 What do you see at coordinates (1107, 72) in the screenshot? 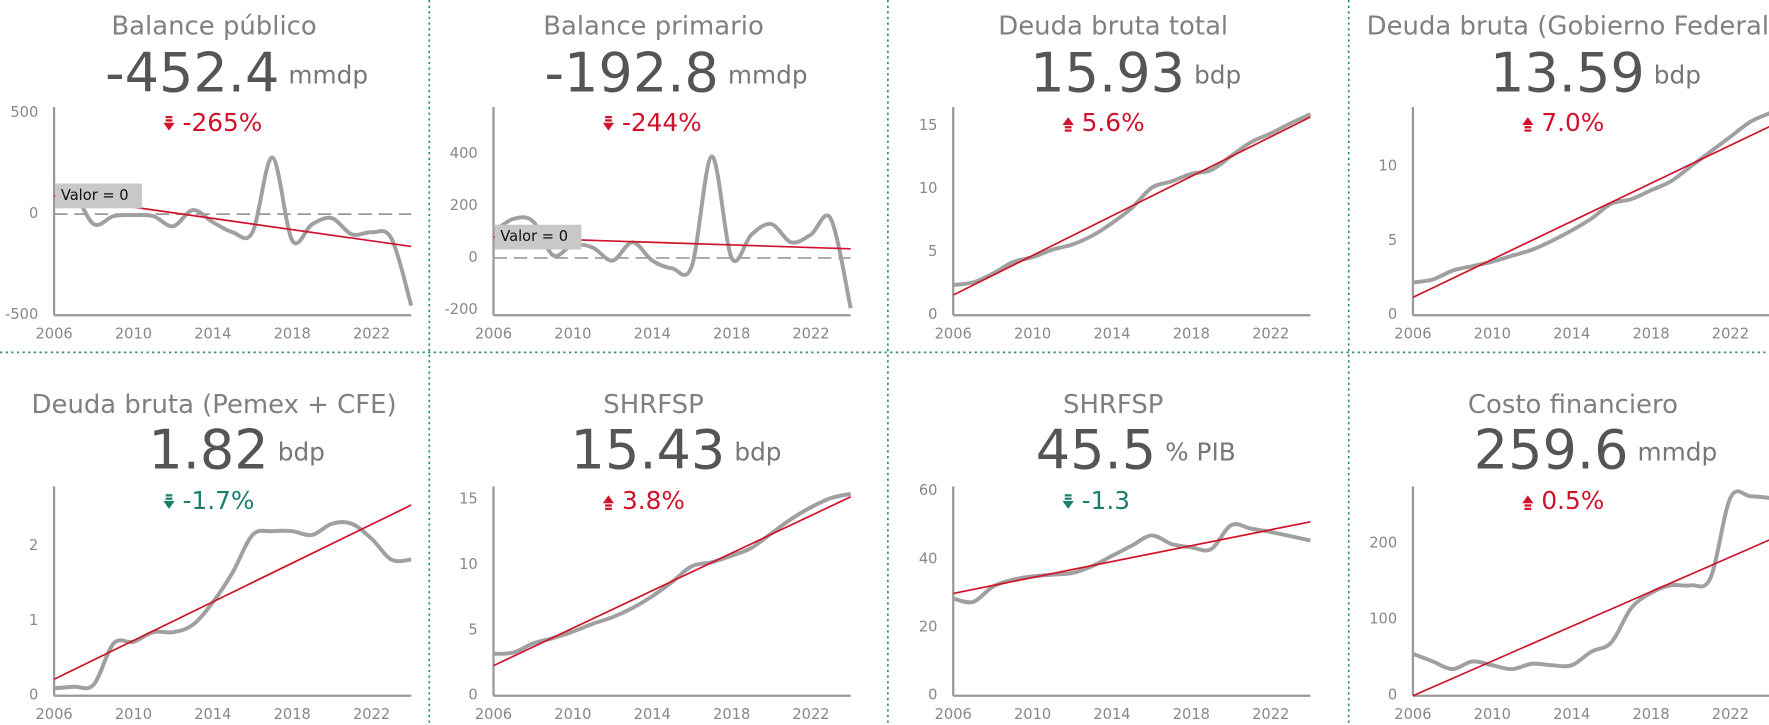
I see `kpi-number: 15.93` at bounding box center [1107, 72].